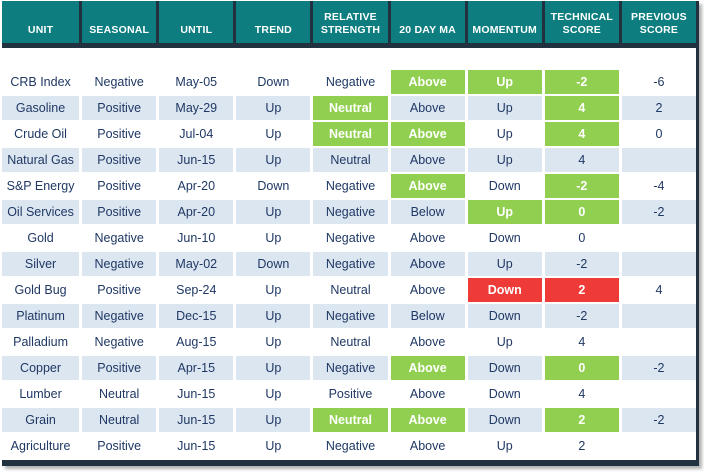 Image resolution: width=704 pixels, height=474 pixels. I want to click on table-cell-unit: Palladium, so click(41, 342).